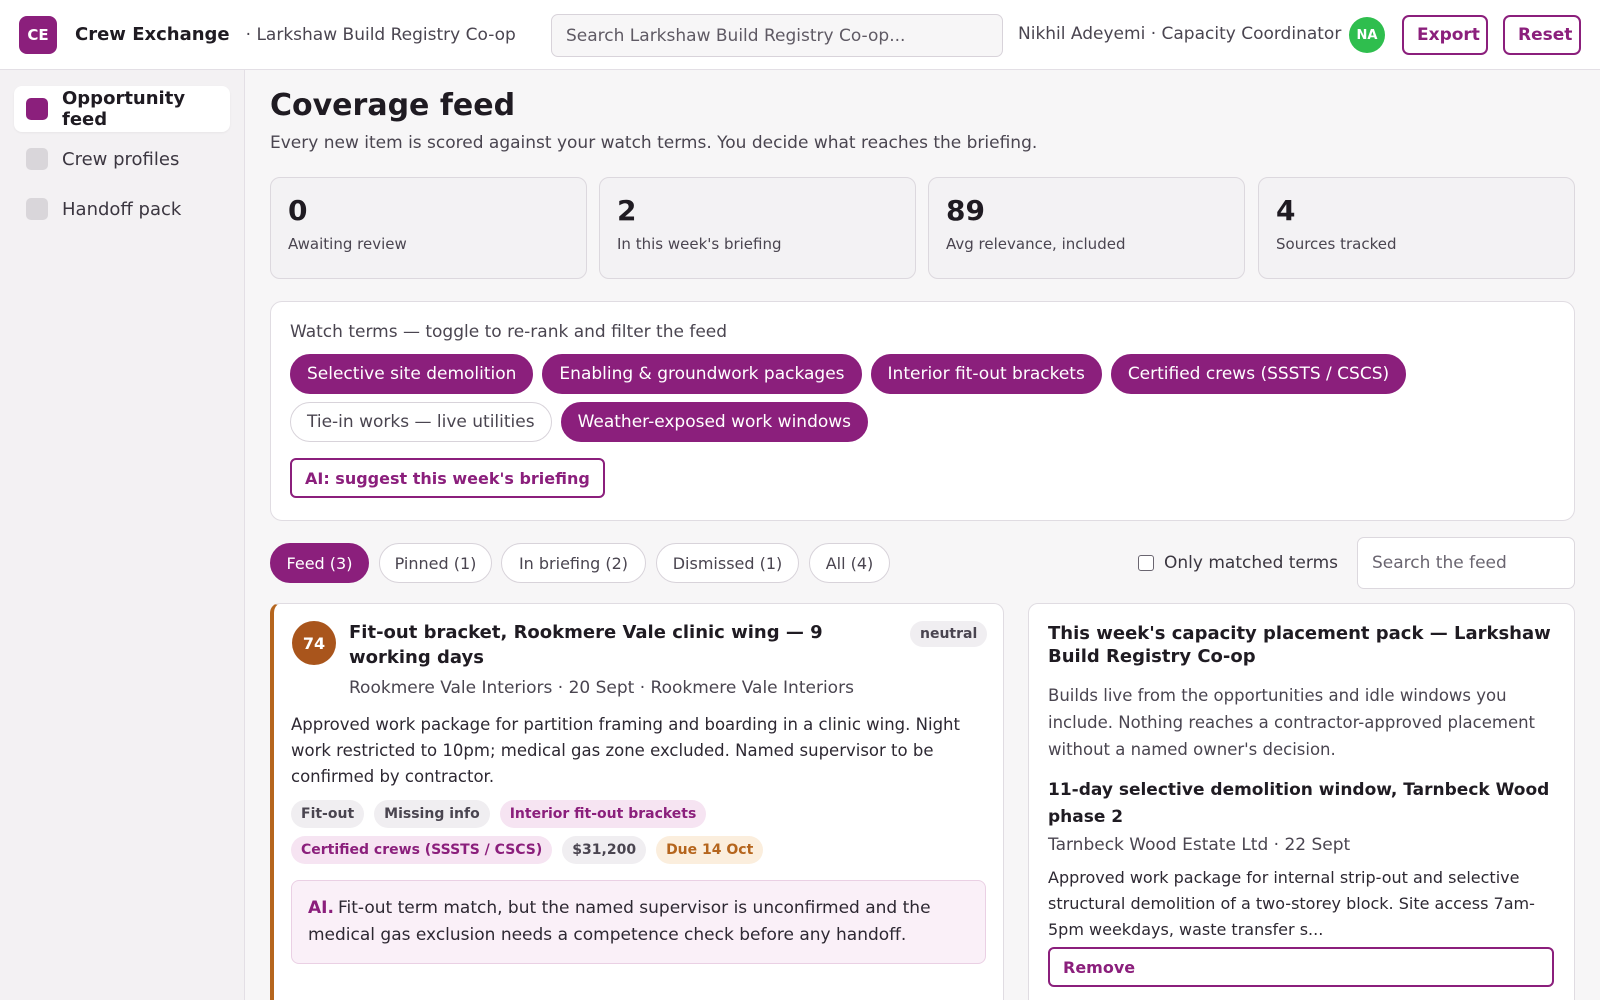  Describe the element at coordinates (380, 34) in the screenshot. I see `org-name: · Larkshaw Build Registry Co-op` at that location.